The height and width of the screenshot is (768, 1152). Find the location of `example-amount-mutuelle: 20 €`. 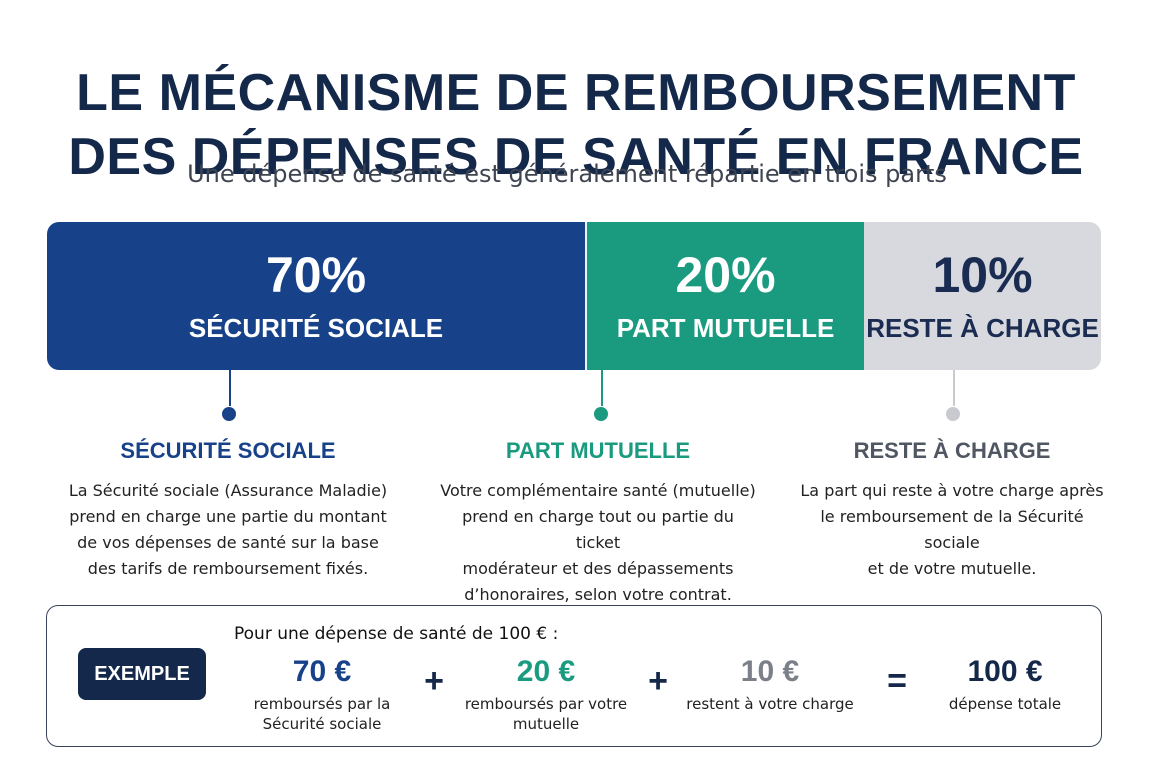

example-amount-mutuelle: 20 € is located at coordinates (546, 671).